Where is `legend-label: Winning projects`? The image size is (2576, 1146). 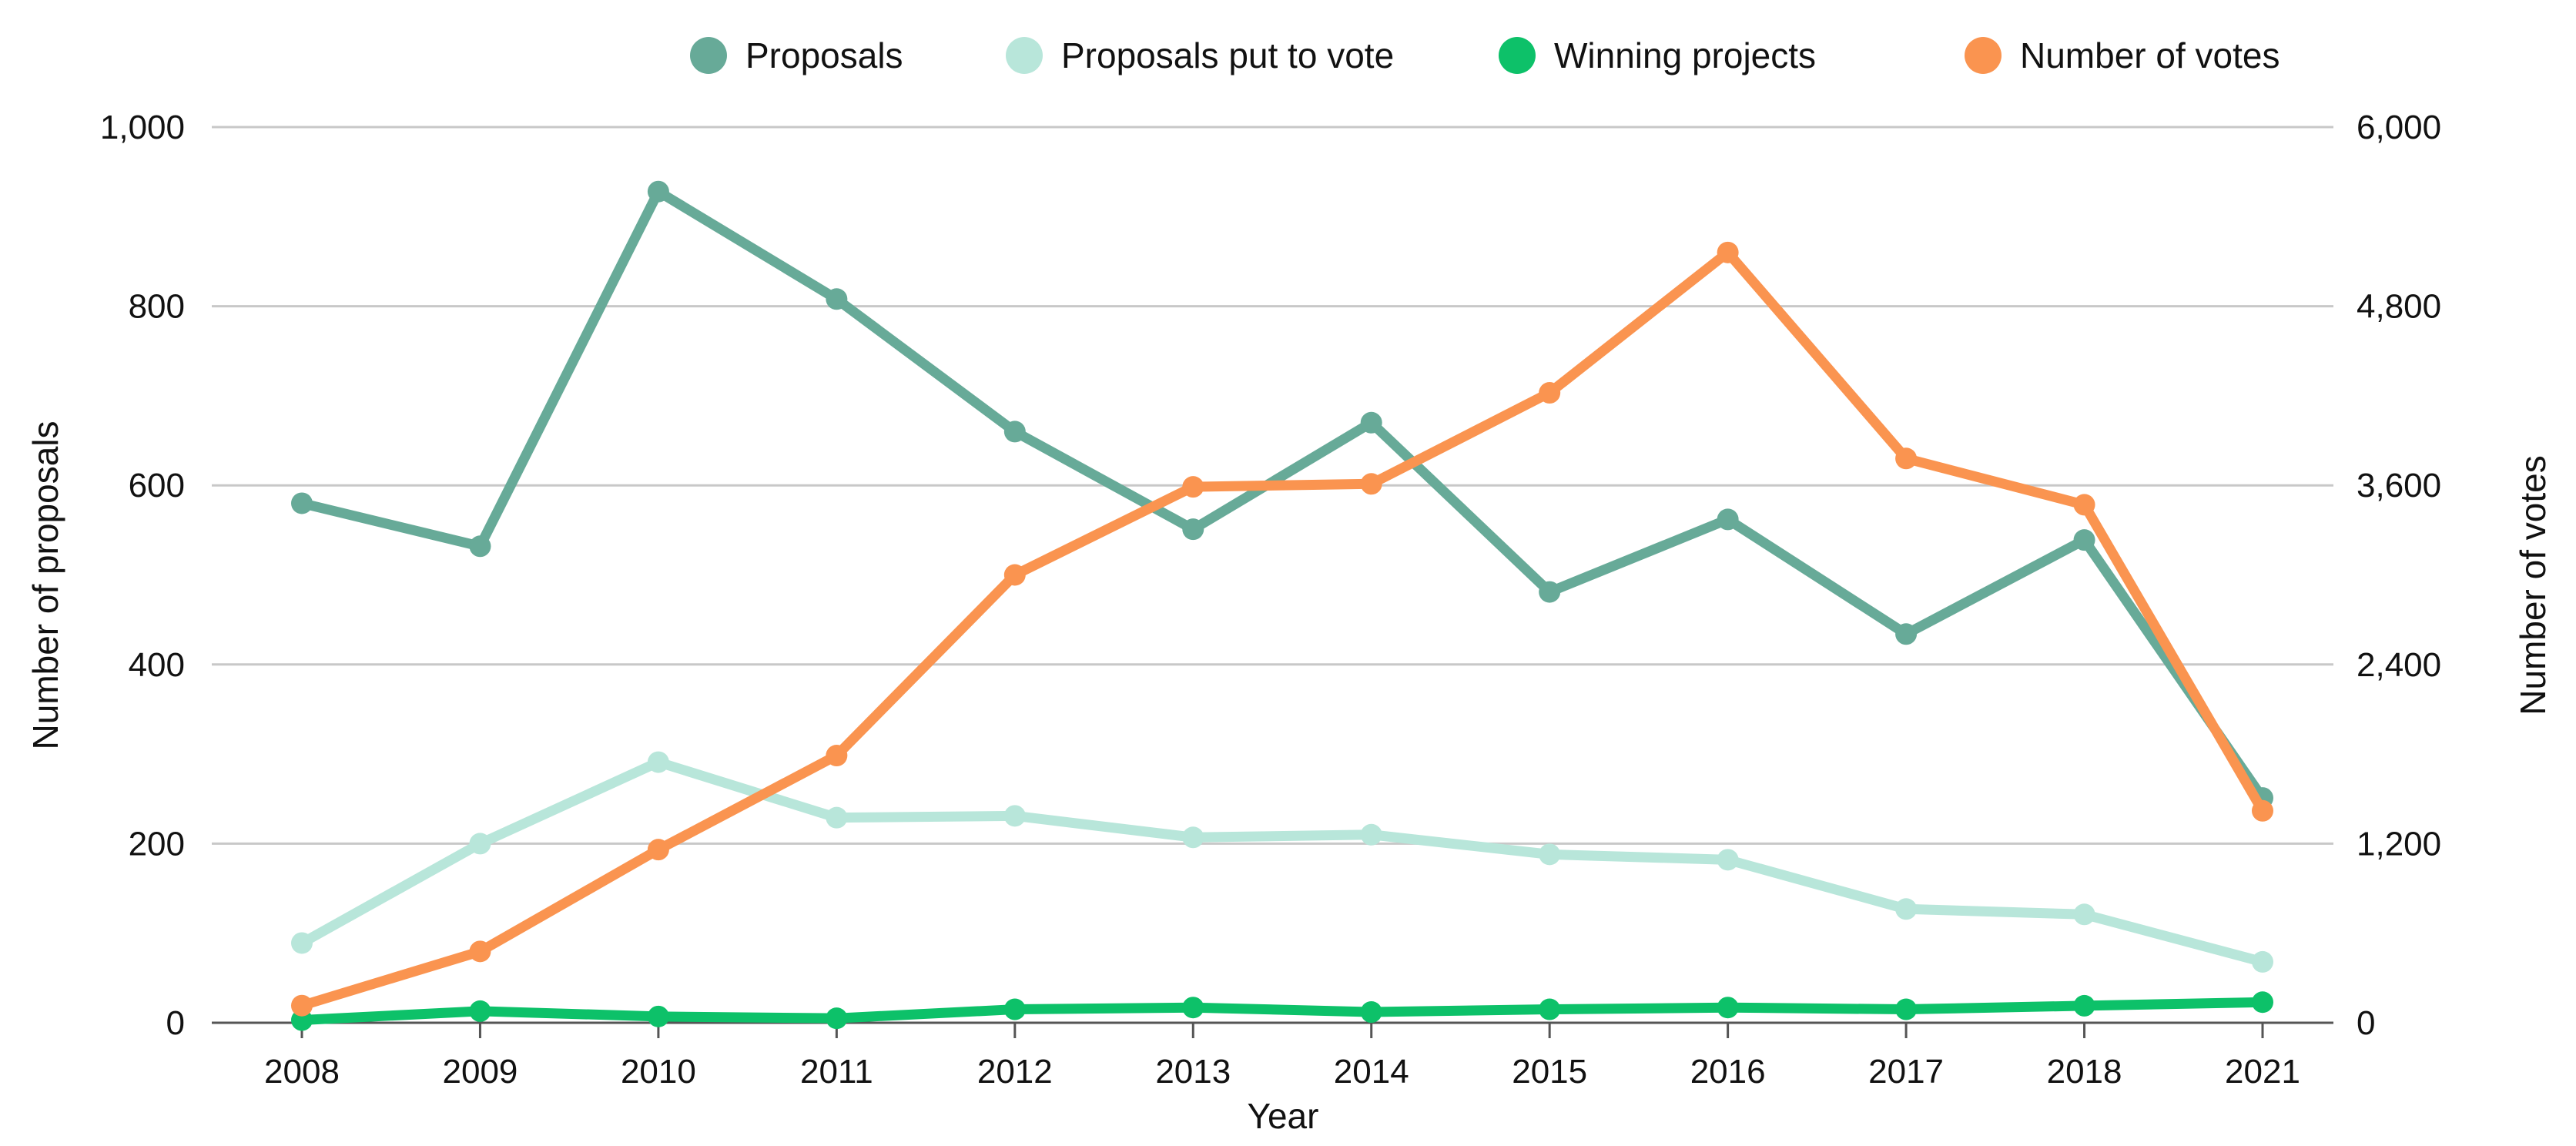 legend-label: Winning projects is located at coordinates (1685, 55).